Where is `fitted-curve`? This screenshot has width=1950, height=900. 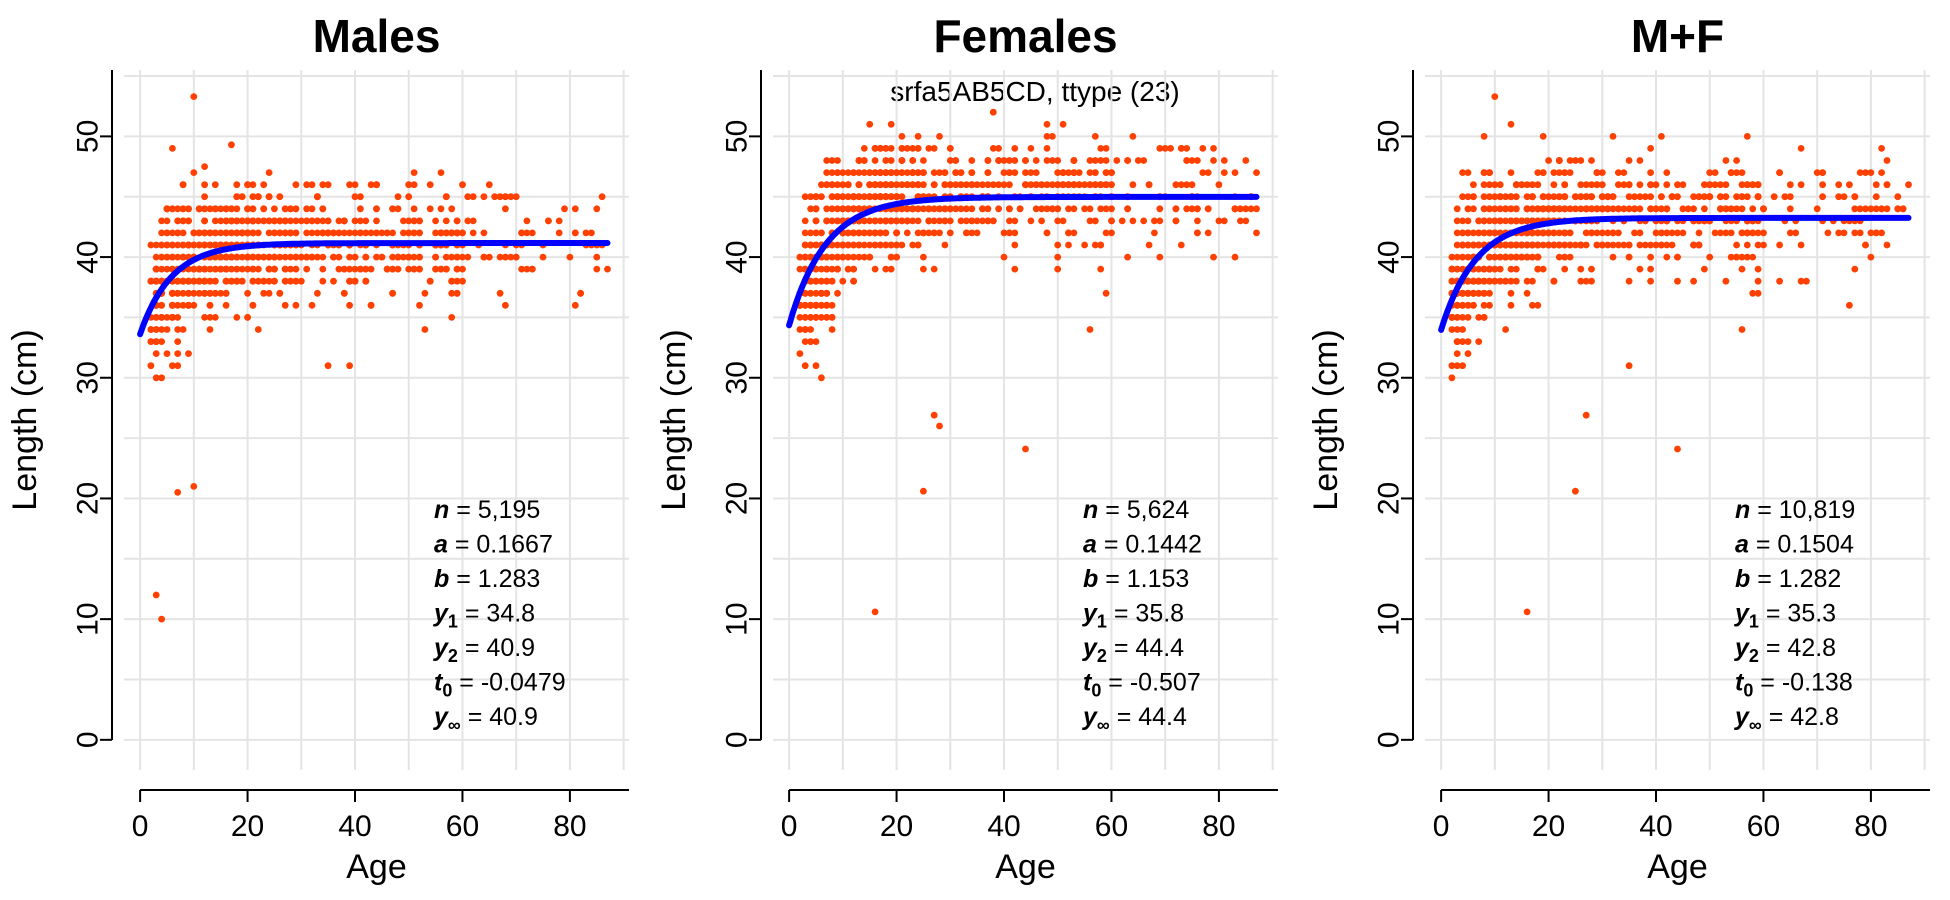 fitted-curve is located at coordinates (1675, 273).